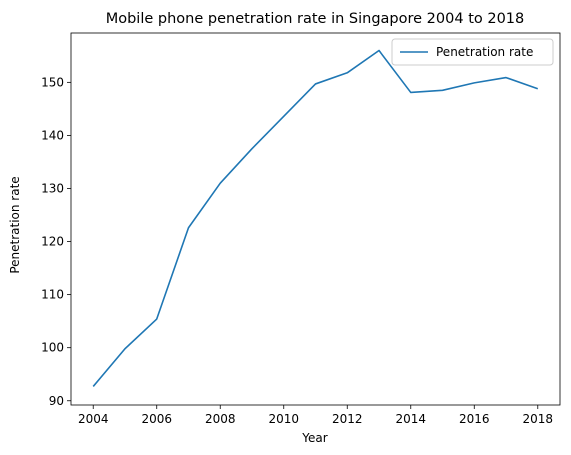  What do you see at coordinates (314, 438) in the screenshot?
I see `x-axis-label: Year` at bounding box center [314, 438].